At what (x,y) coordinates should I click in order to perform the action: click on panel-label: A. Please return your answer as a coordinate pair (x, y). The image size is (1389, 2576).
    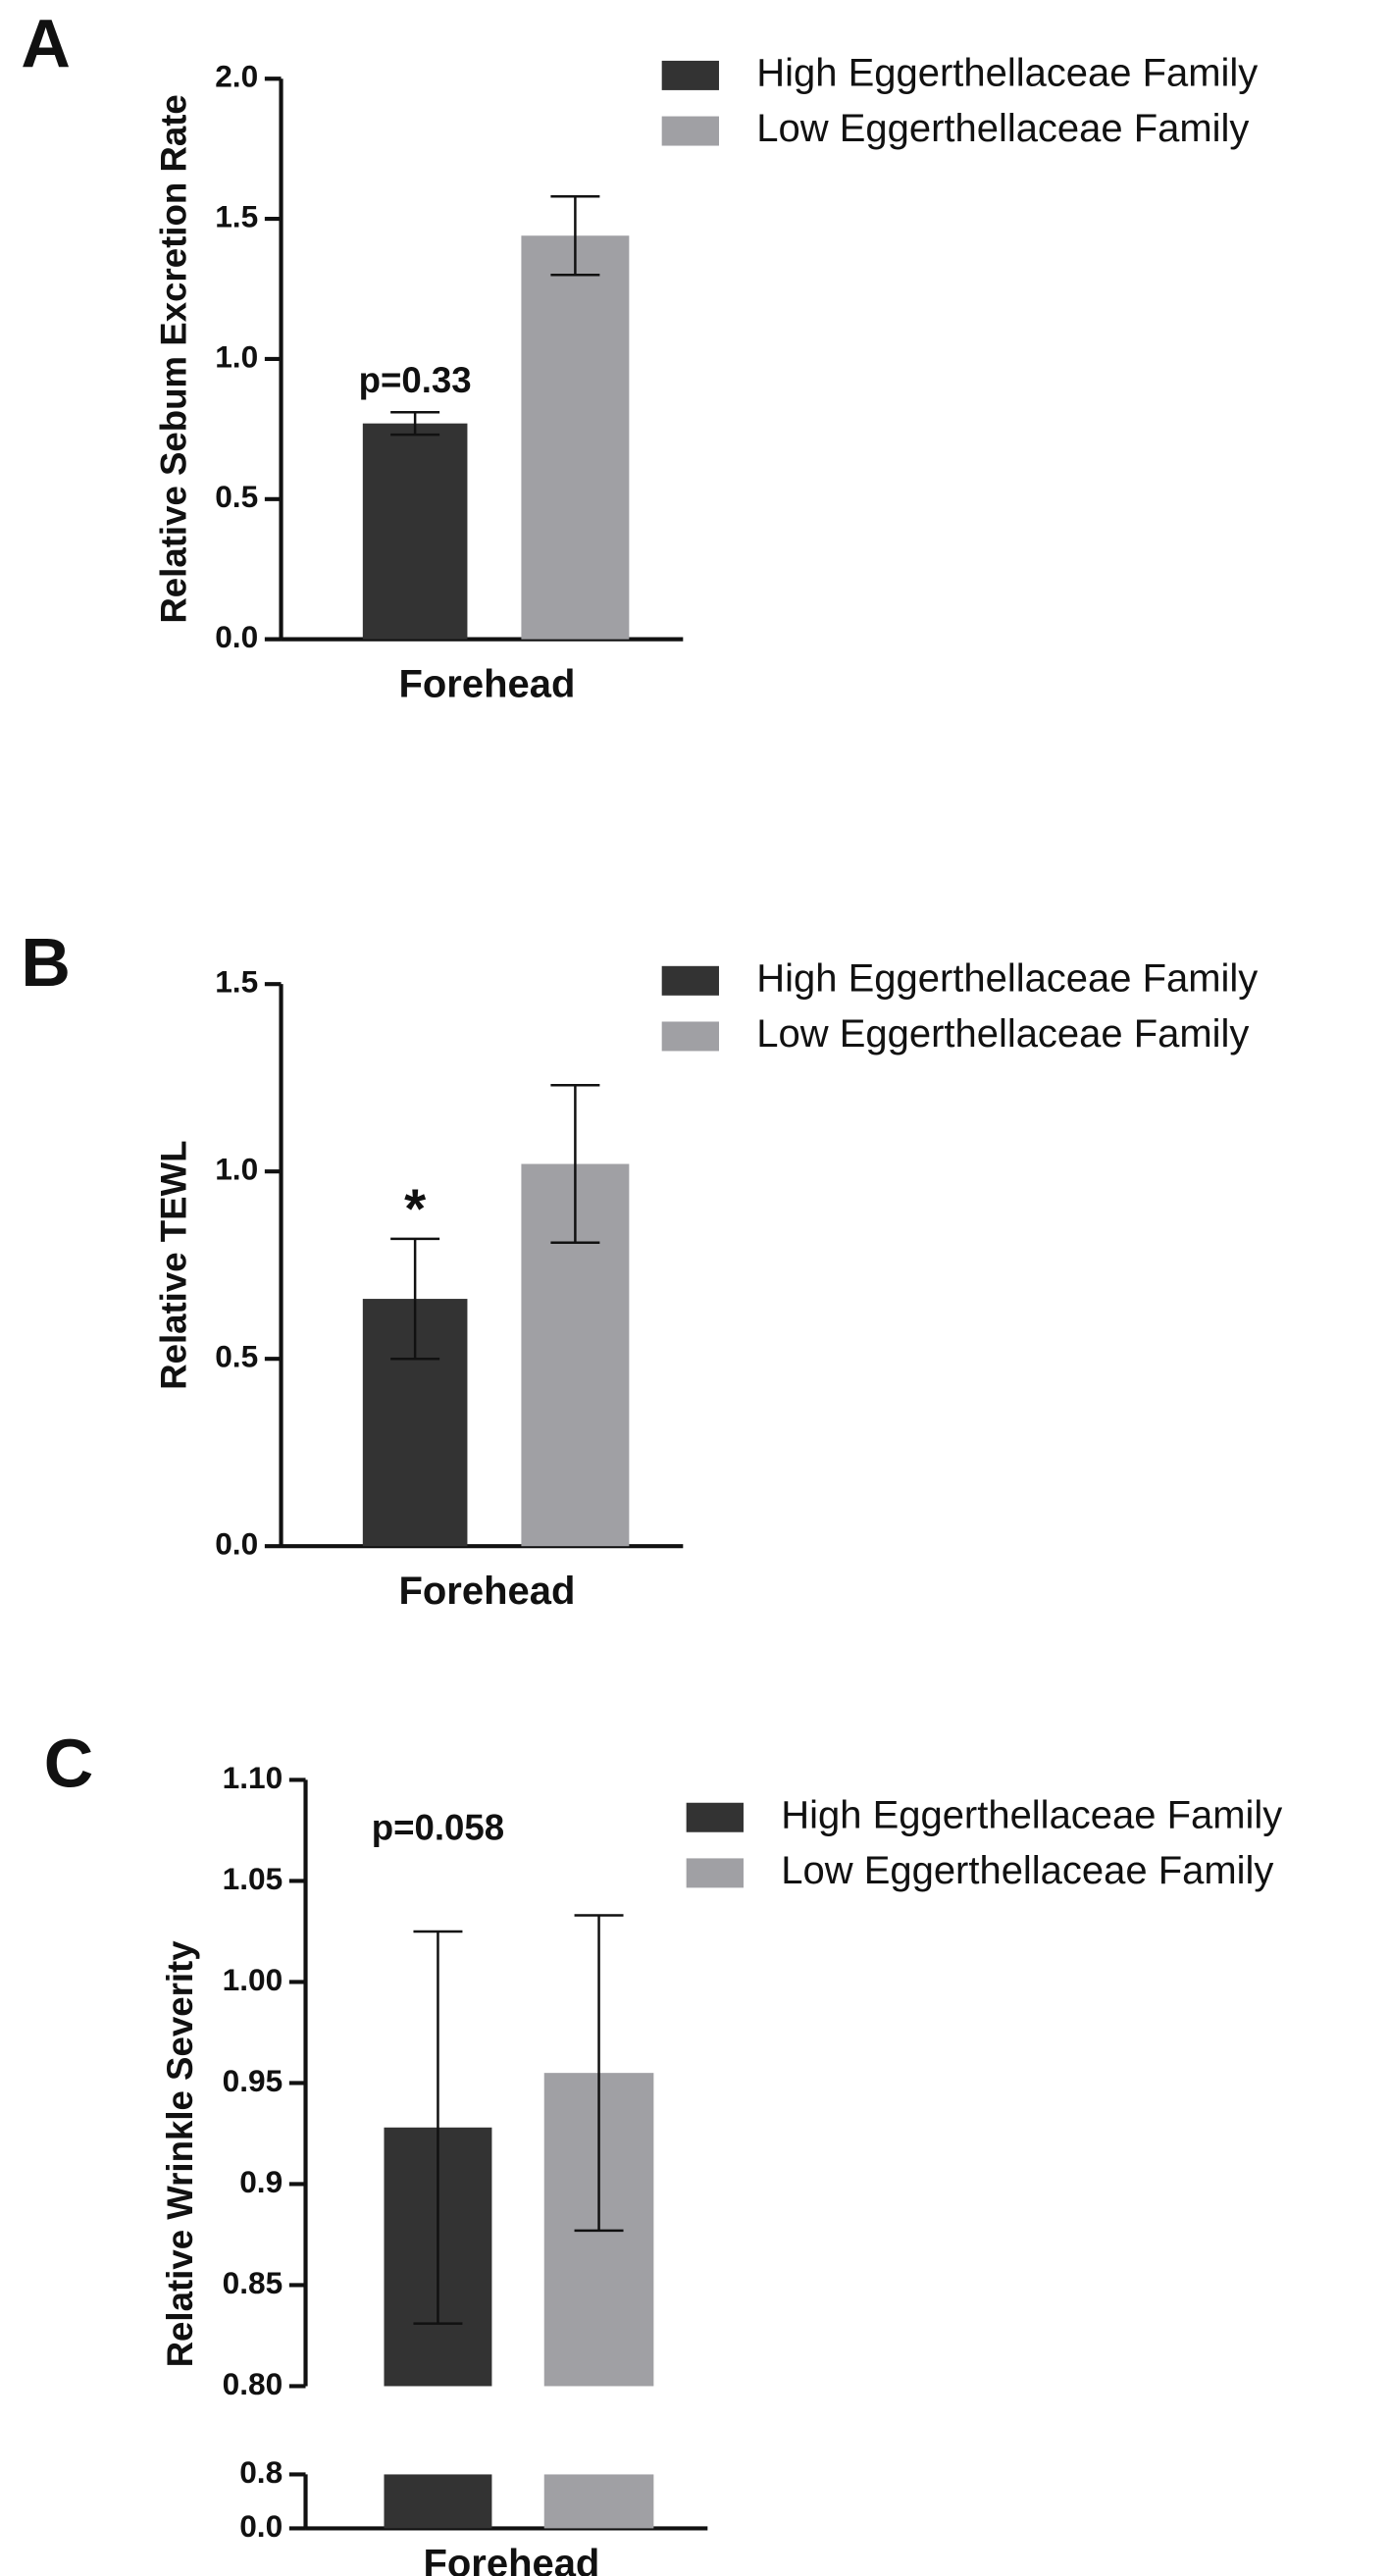
    Looking at the image, I should click on (46, 44).